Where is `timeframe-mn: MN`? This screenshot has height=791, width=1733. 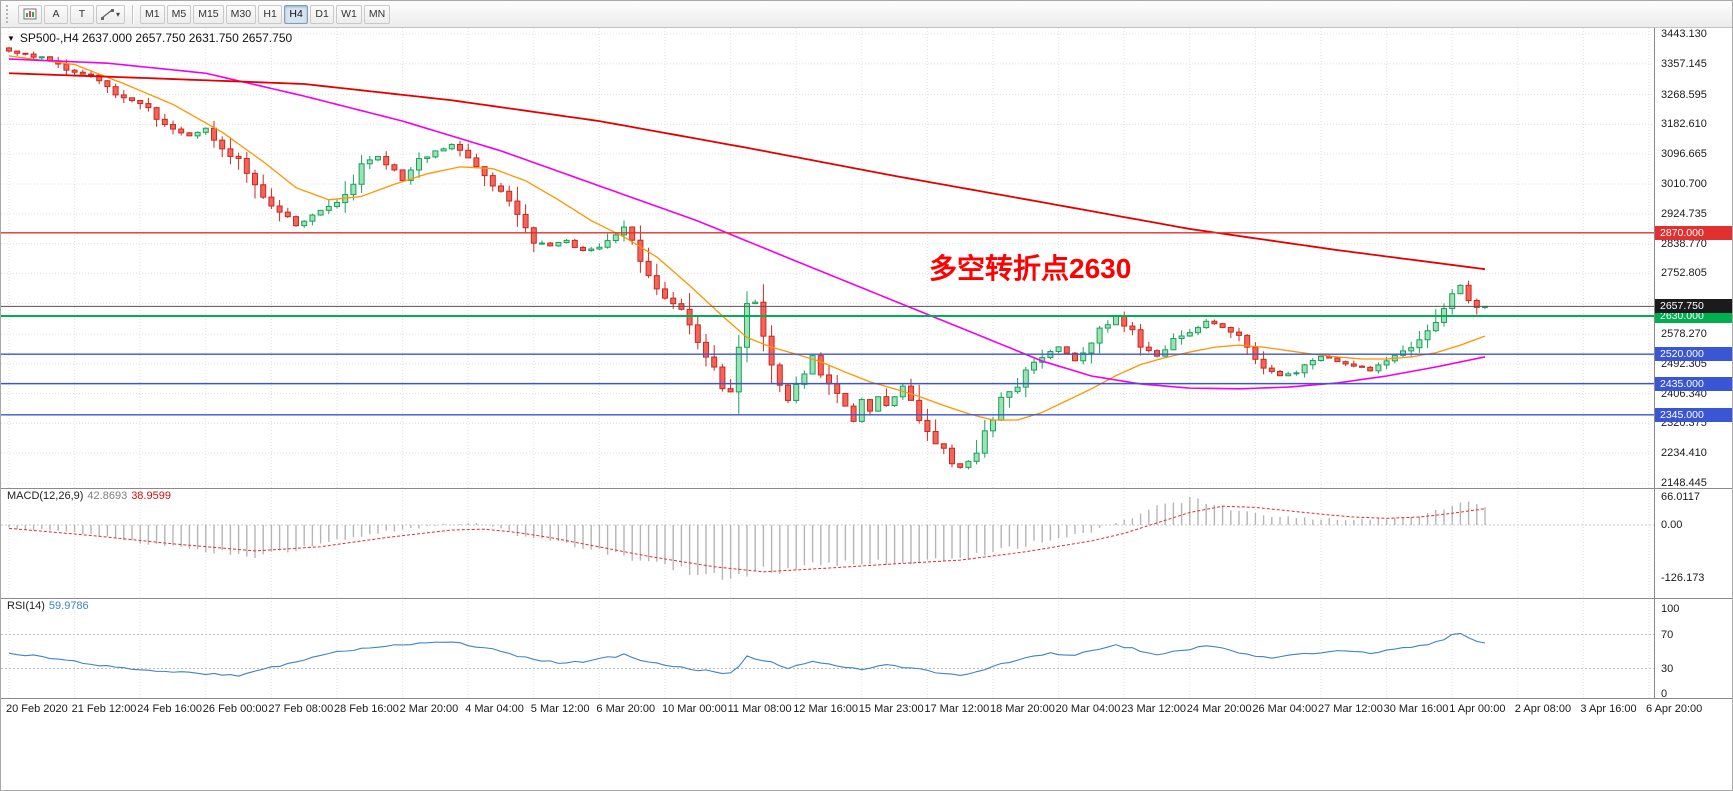 timeframe-mn: MN is located at coordinates (377, 14).